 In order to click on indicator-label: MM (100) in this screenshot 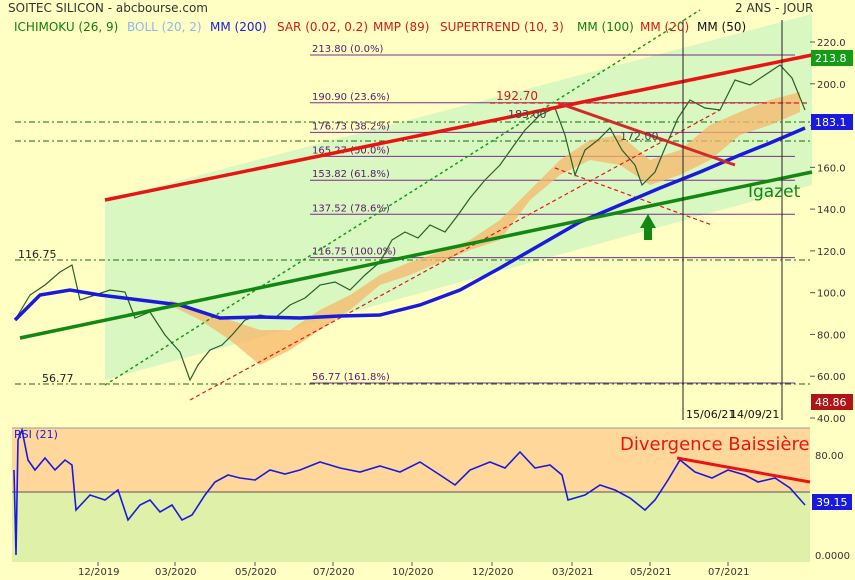, I will do `click(605, 27)`.